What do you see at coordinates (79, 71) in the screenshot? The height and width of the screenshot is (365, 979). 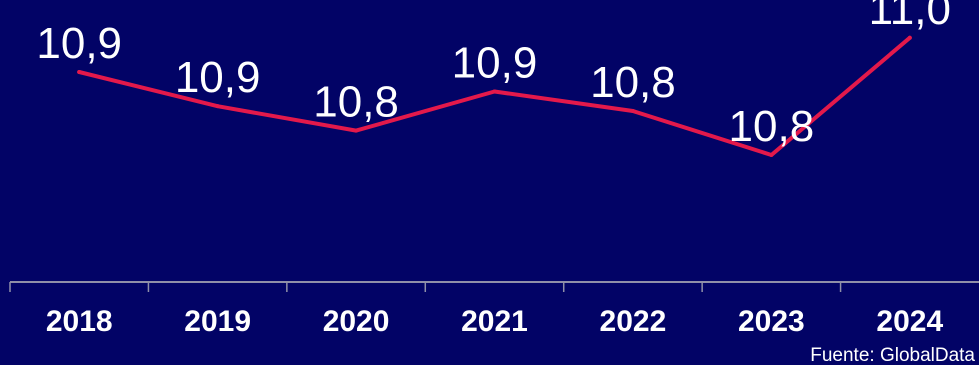 I see `data-point-2018` at bounding box center [79, 71].